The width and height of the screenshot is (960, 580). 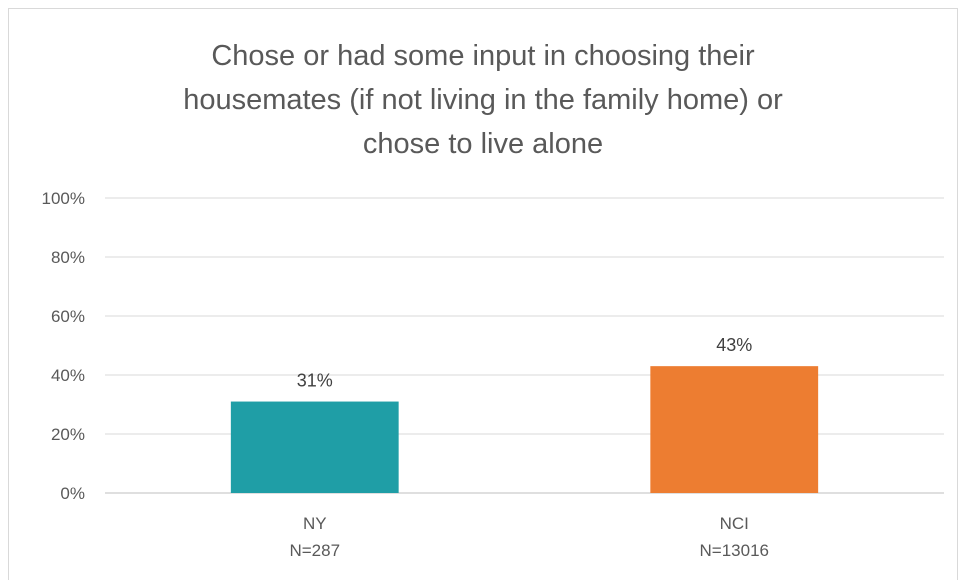 I want to click on category-n-label: N=287, so click(x=314, y=550).